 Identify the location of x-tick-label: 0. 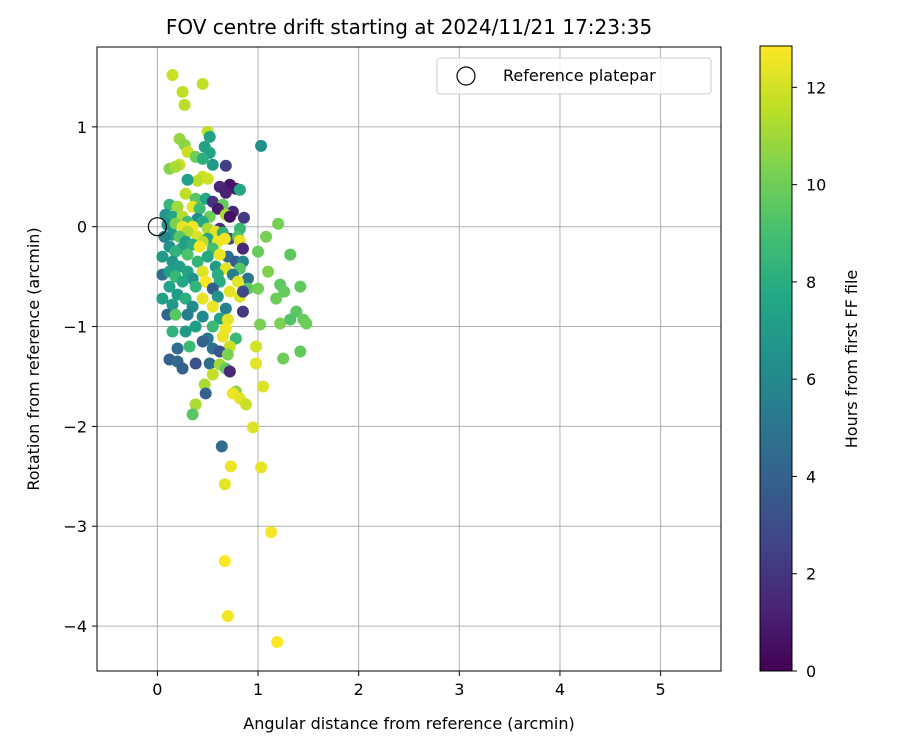
(157, 689).